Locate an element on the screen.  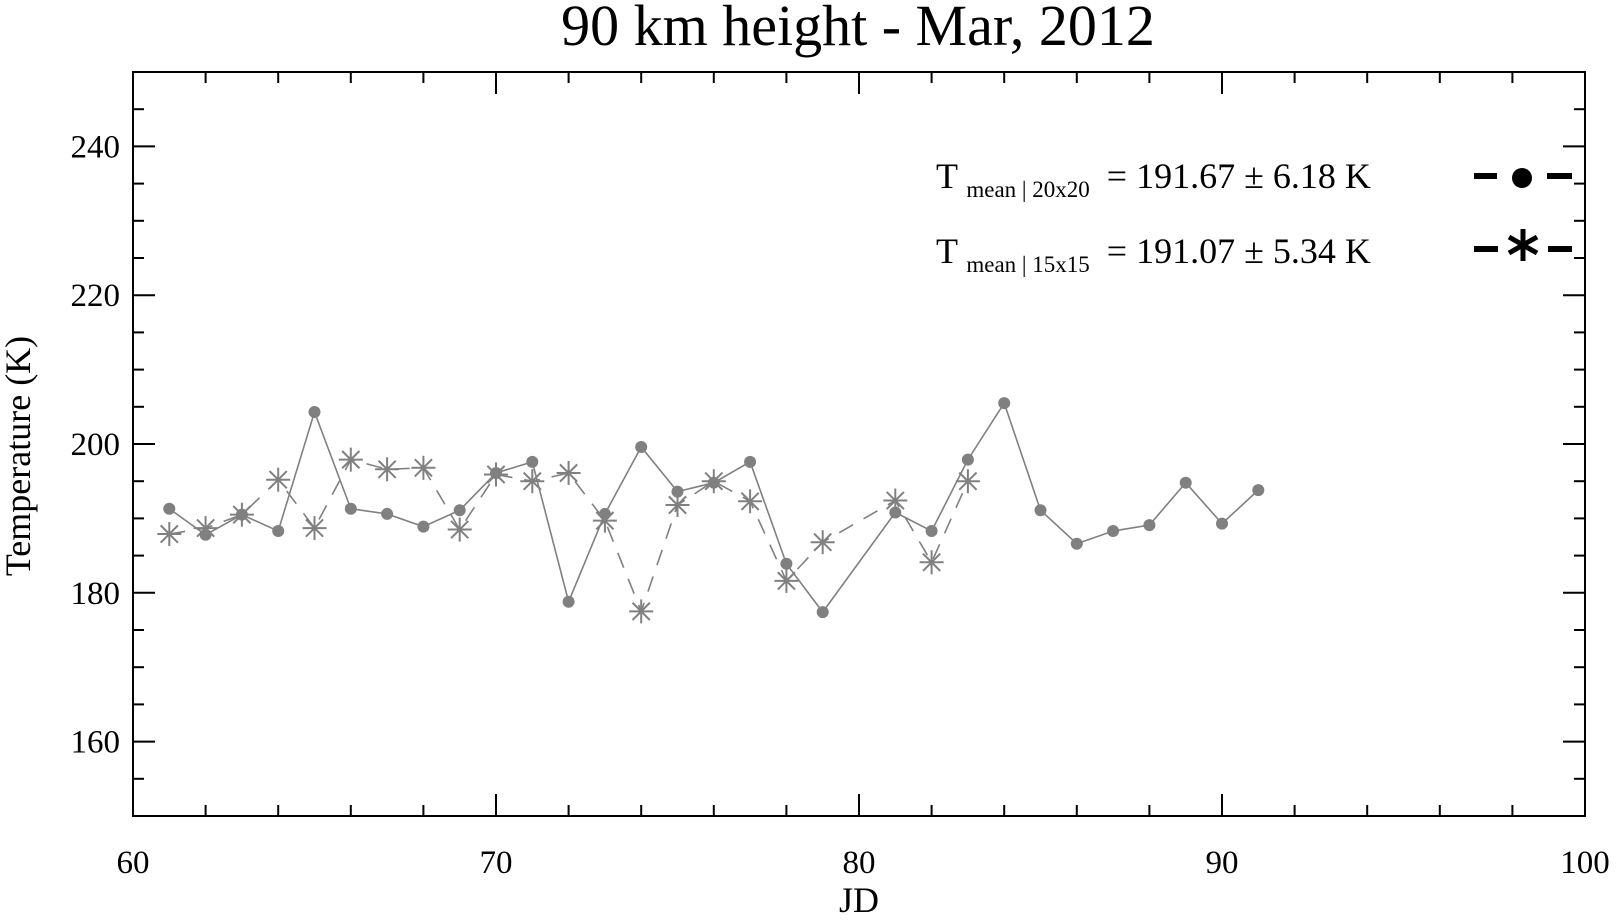
legend-entry-1-label: T mean | 20x20 = 191.67 ± 6.18 K is located at coordinates (1153, 180).